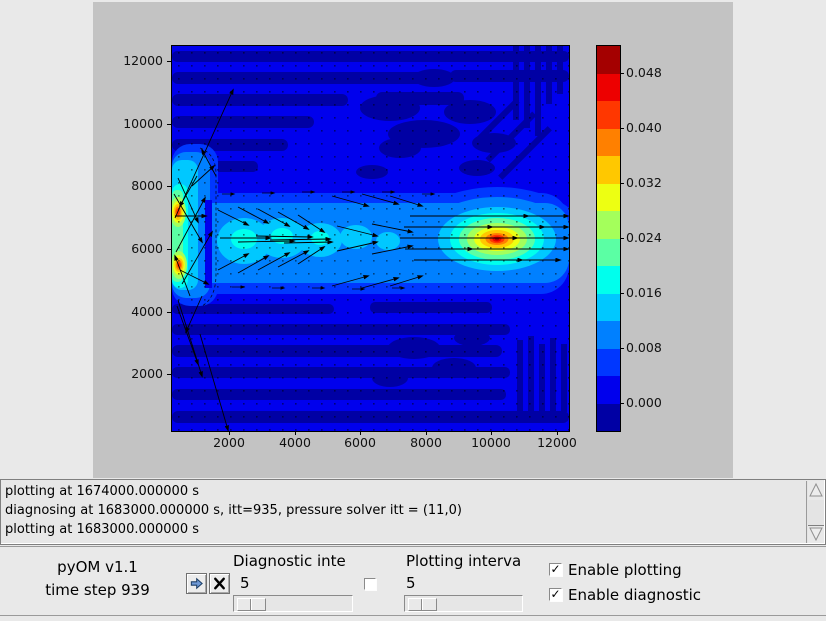 The height and width of the screenshot is (621, 826). What do you see at coordinates (815, 512) in the screenshot?
I see `log-scrollbar` at bounding box center [815, 512].